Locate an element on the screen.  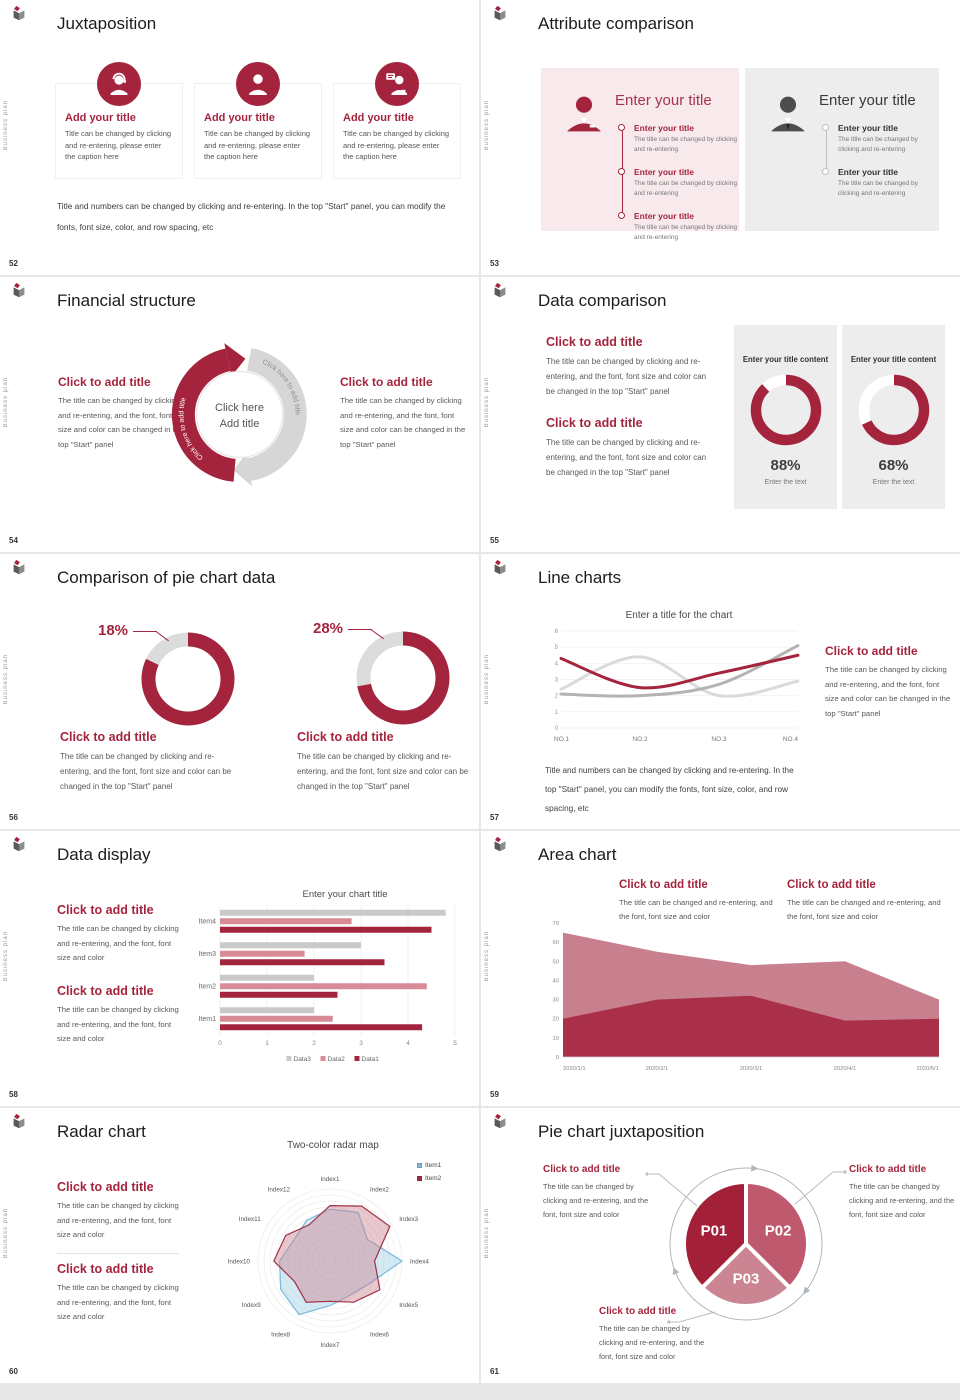
chart-title: Enter a title for the chart is located at coordinates (679, 615).